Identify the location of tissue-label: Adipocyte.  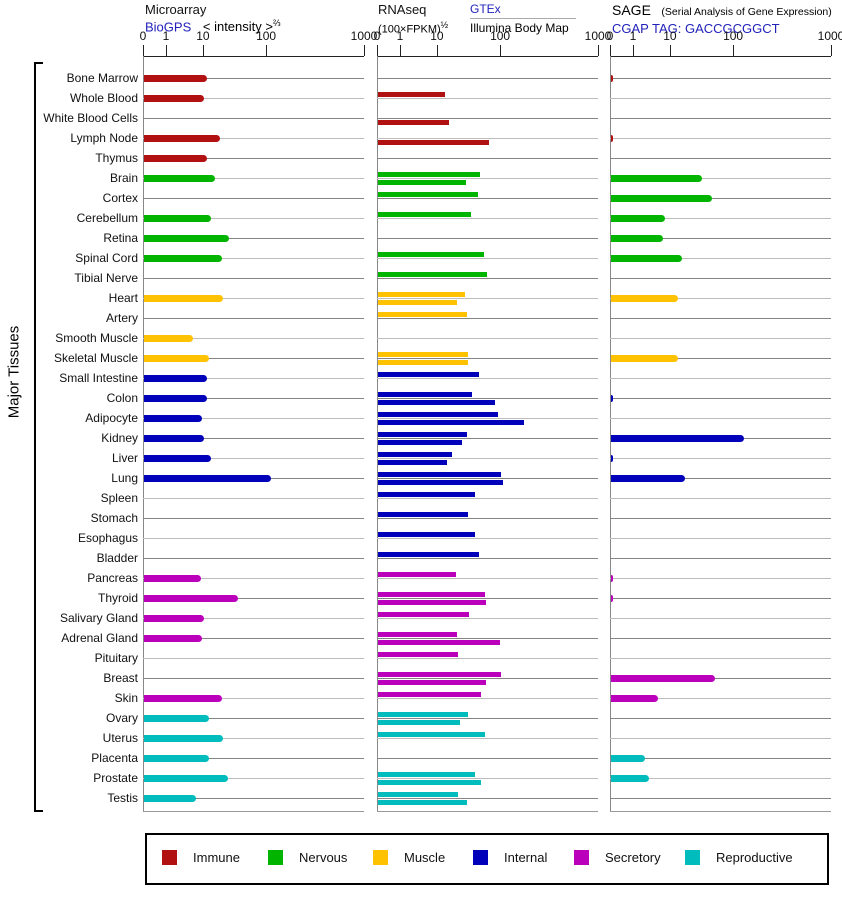
(111, 418).